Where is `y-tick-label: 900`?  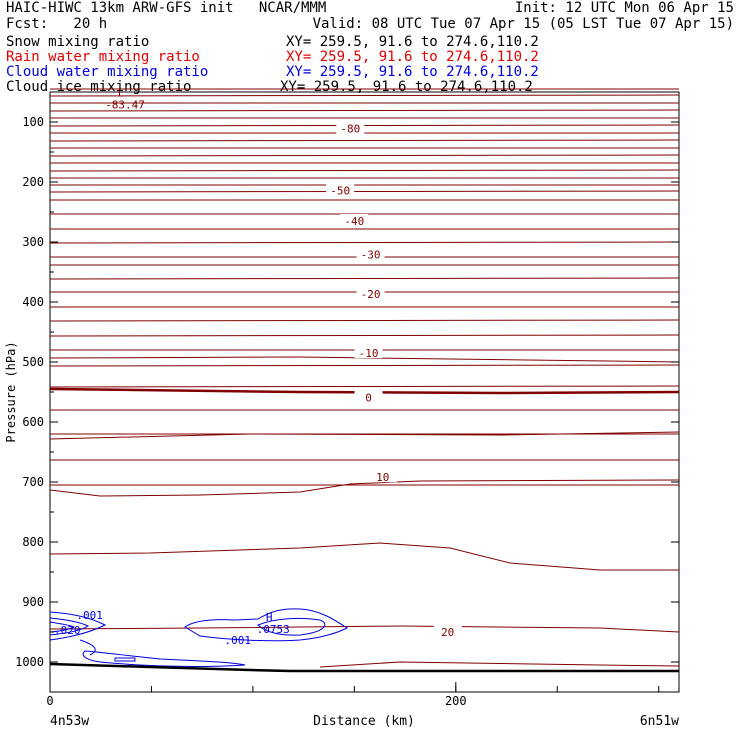
y-tick-label: 900 is located at coordinates (33, 602).